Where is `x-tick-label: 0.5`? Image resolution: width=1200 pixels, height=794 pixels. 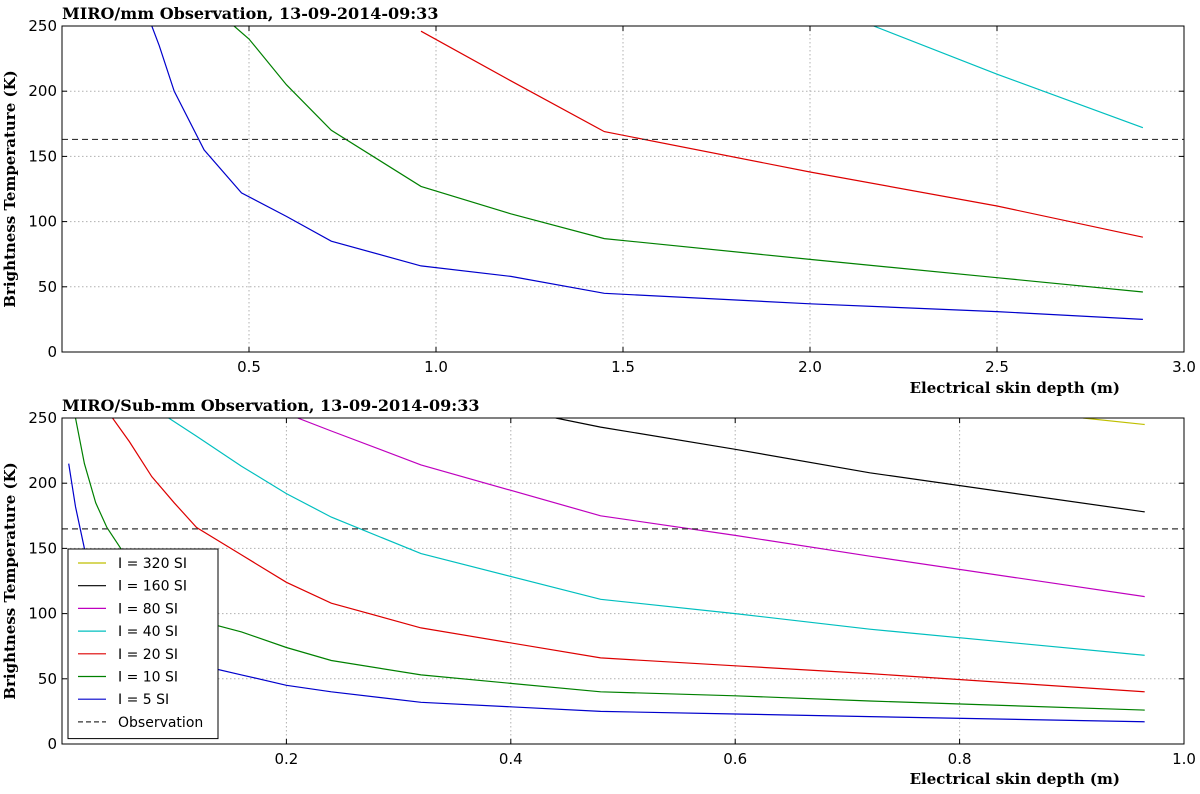
x-tick-label: 0.5 is located at coordinates (249, 367).